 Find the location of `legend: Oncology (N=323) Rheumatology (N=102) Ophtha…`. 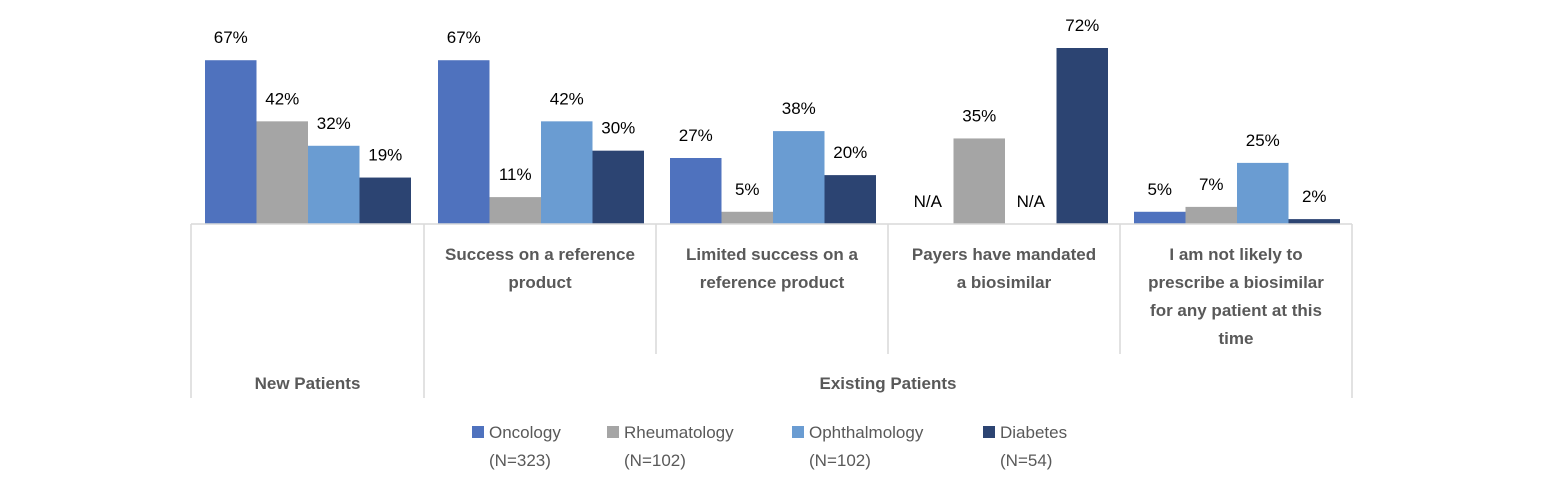

legend: Oncology (N=323) Rheumatology (N=102) Ophtha… is located at coordinates (769, 446).